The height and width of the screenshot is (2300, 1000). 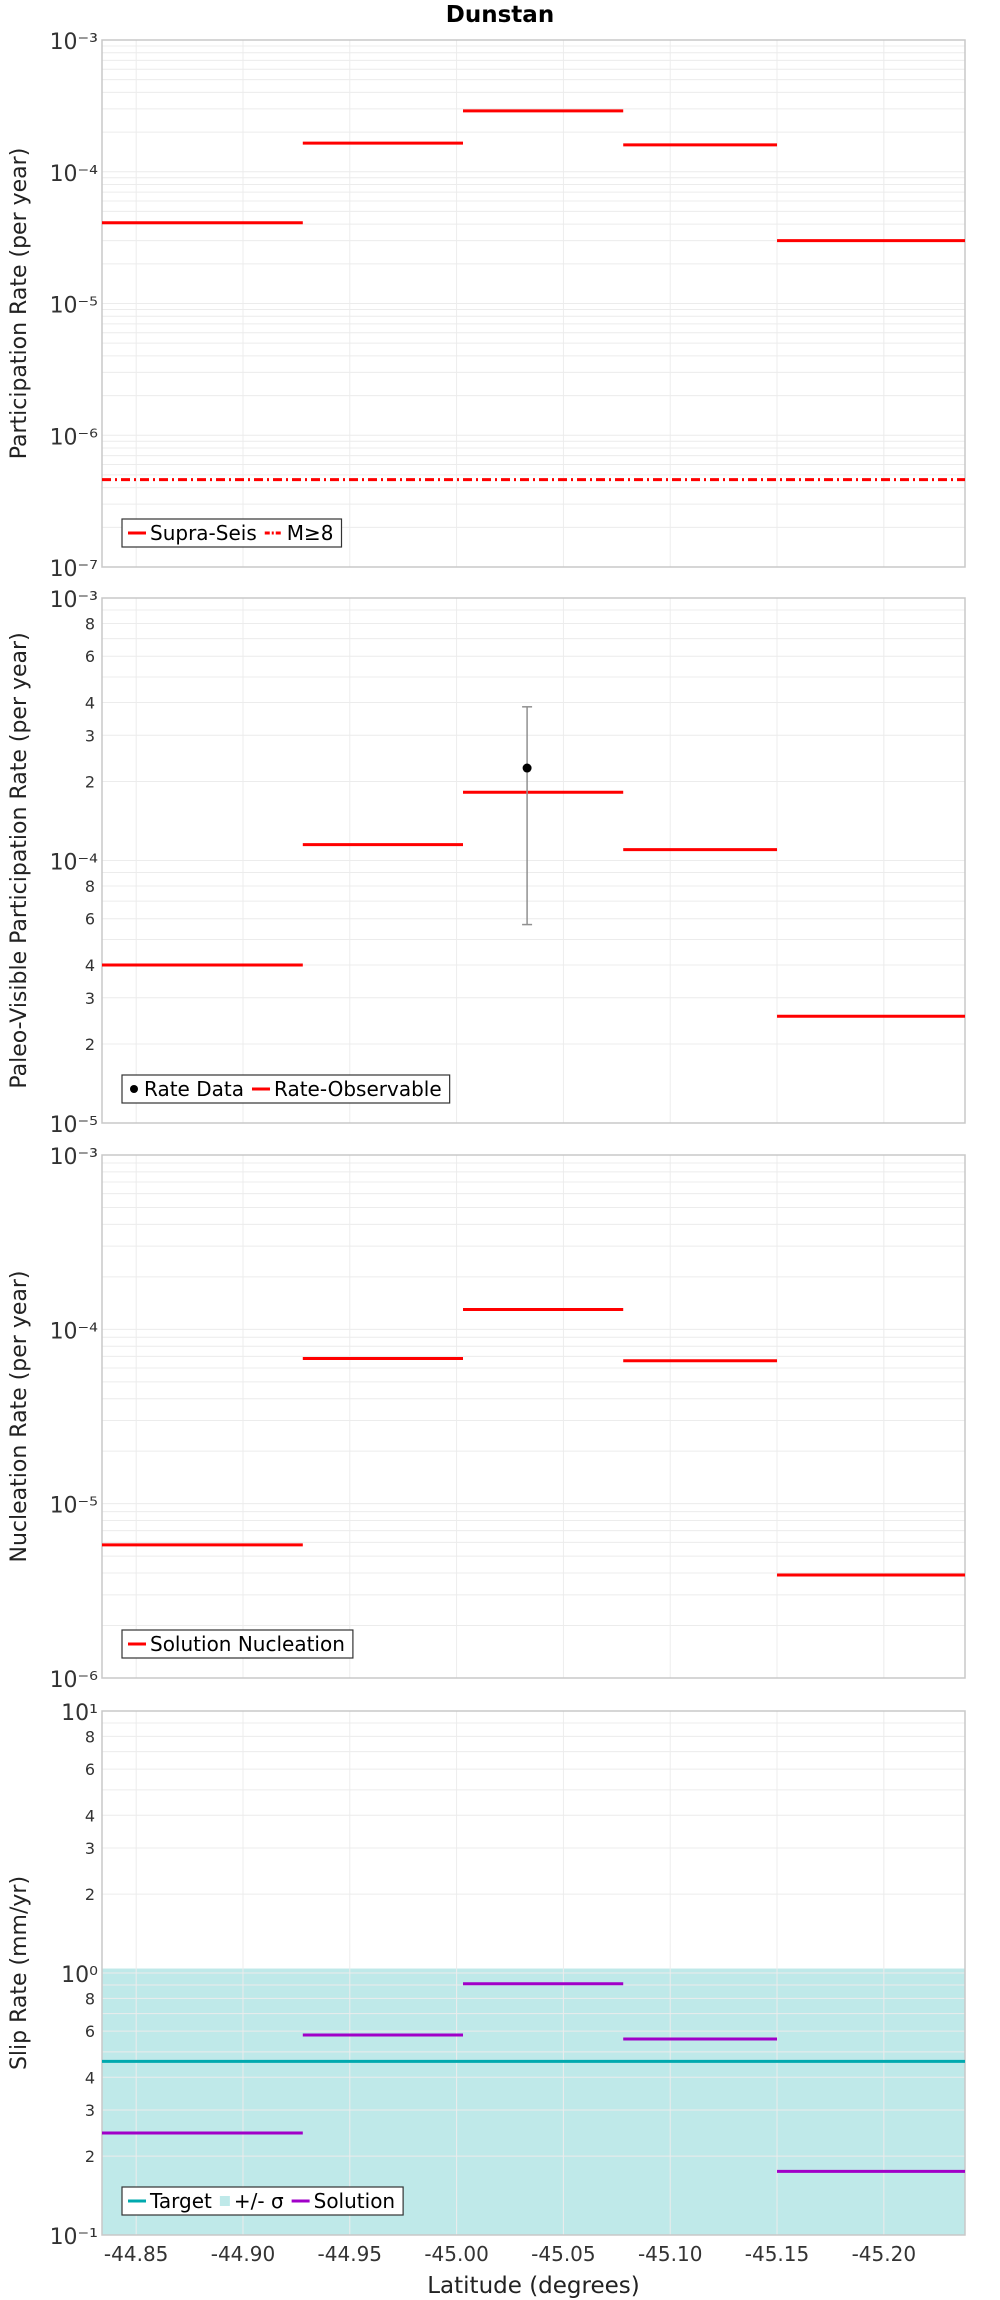 I want to click on legend-label: Target, so click(x=180, y=2201).